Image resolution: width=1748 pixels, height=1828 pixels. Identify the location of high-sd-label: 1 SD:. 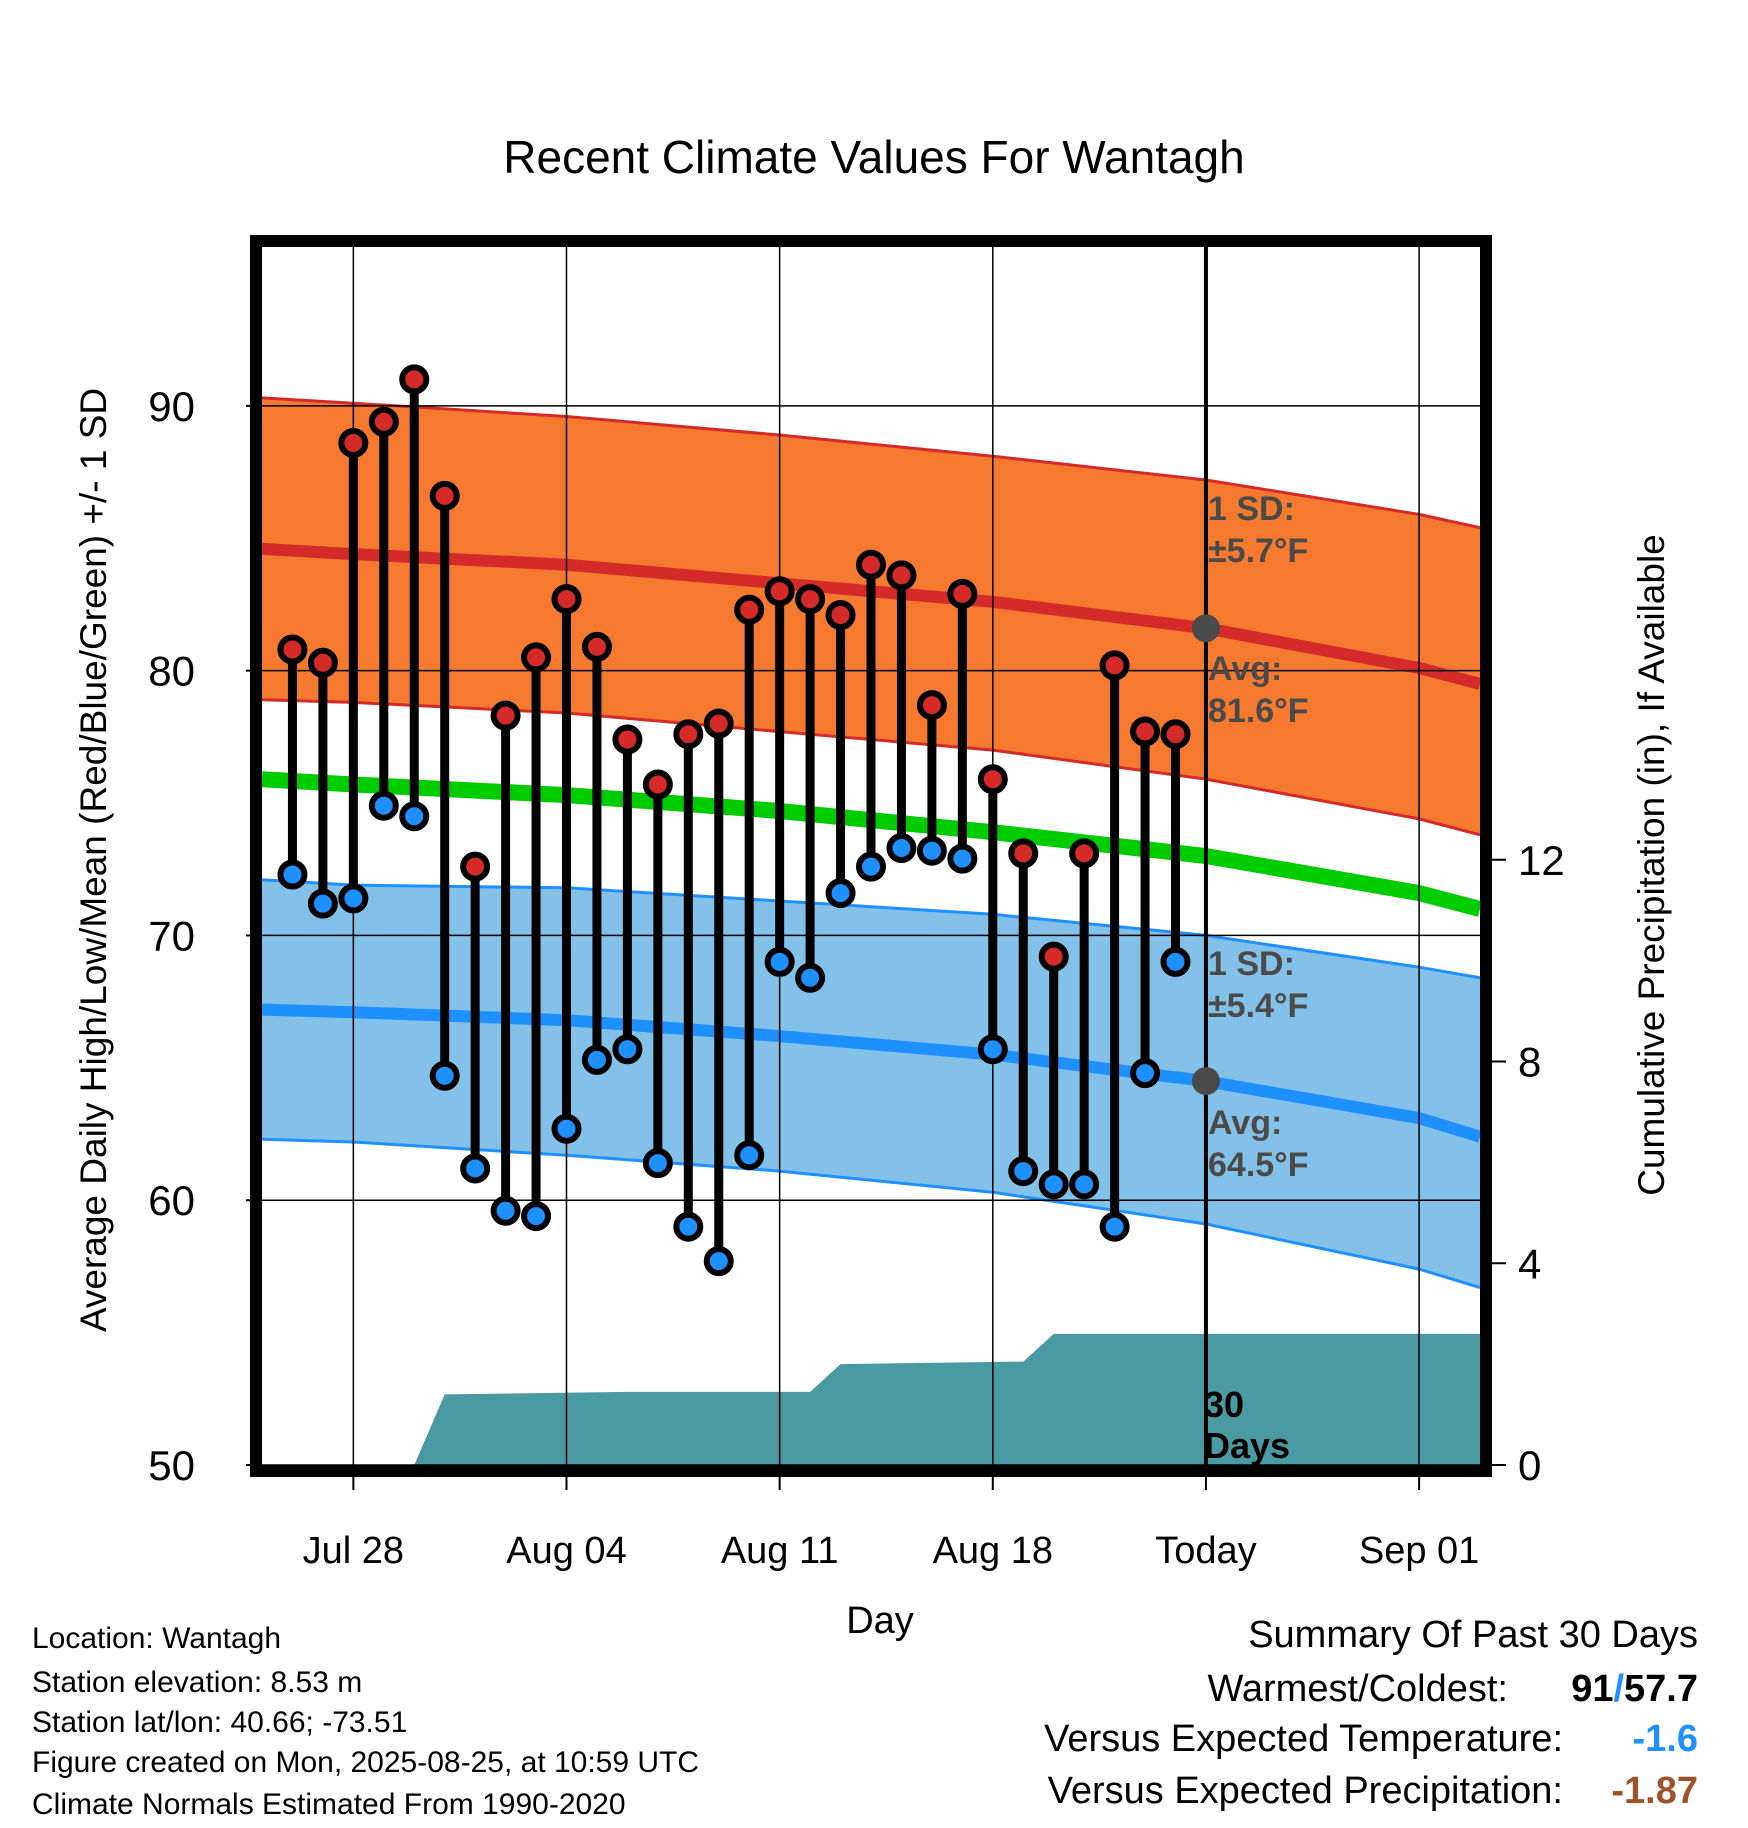
(1251, 509).